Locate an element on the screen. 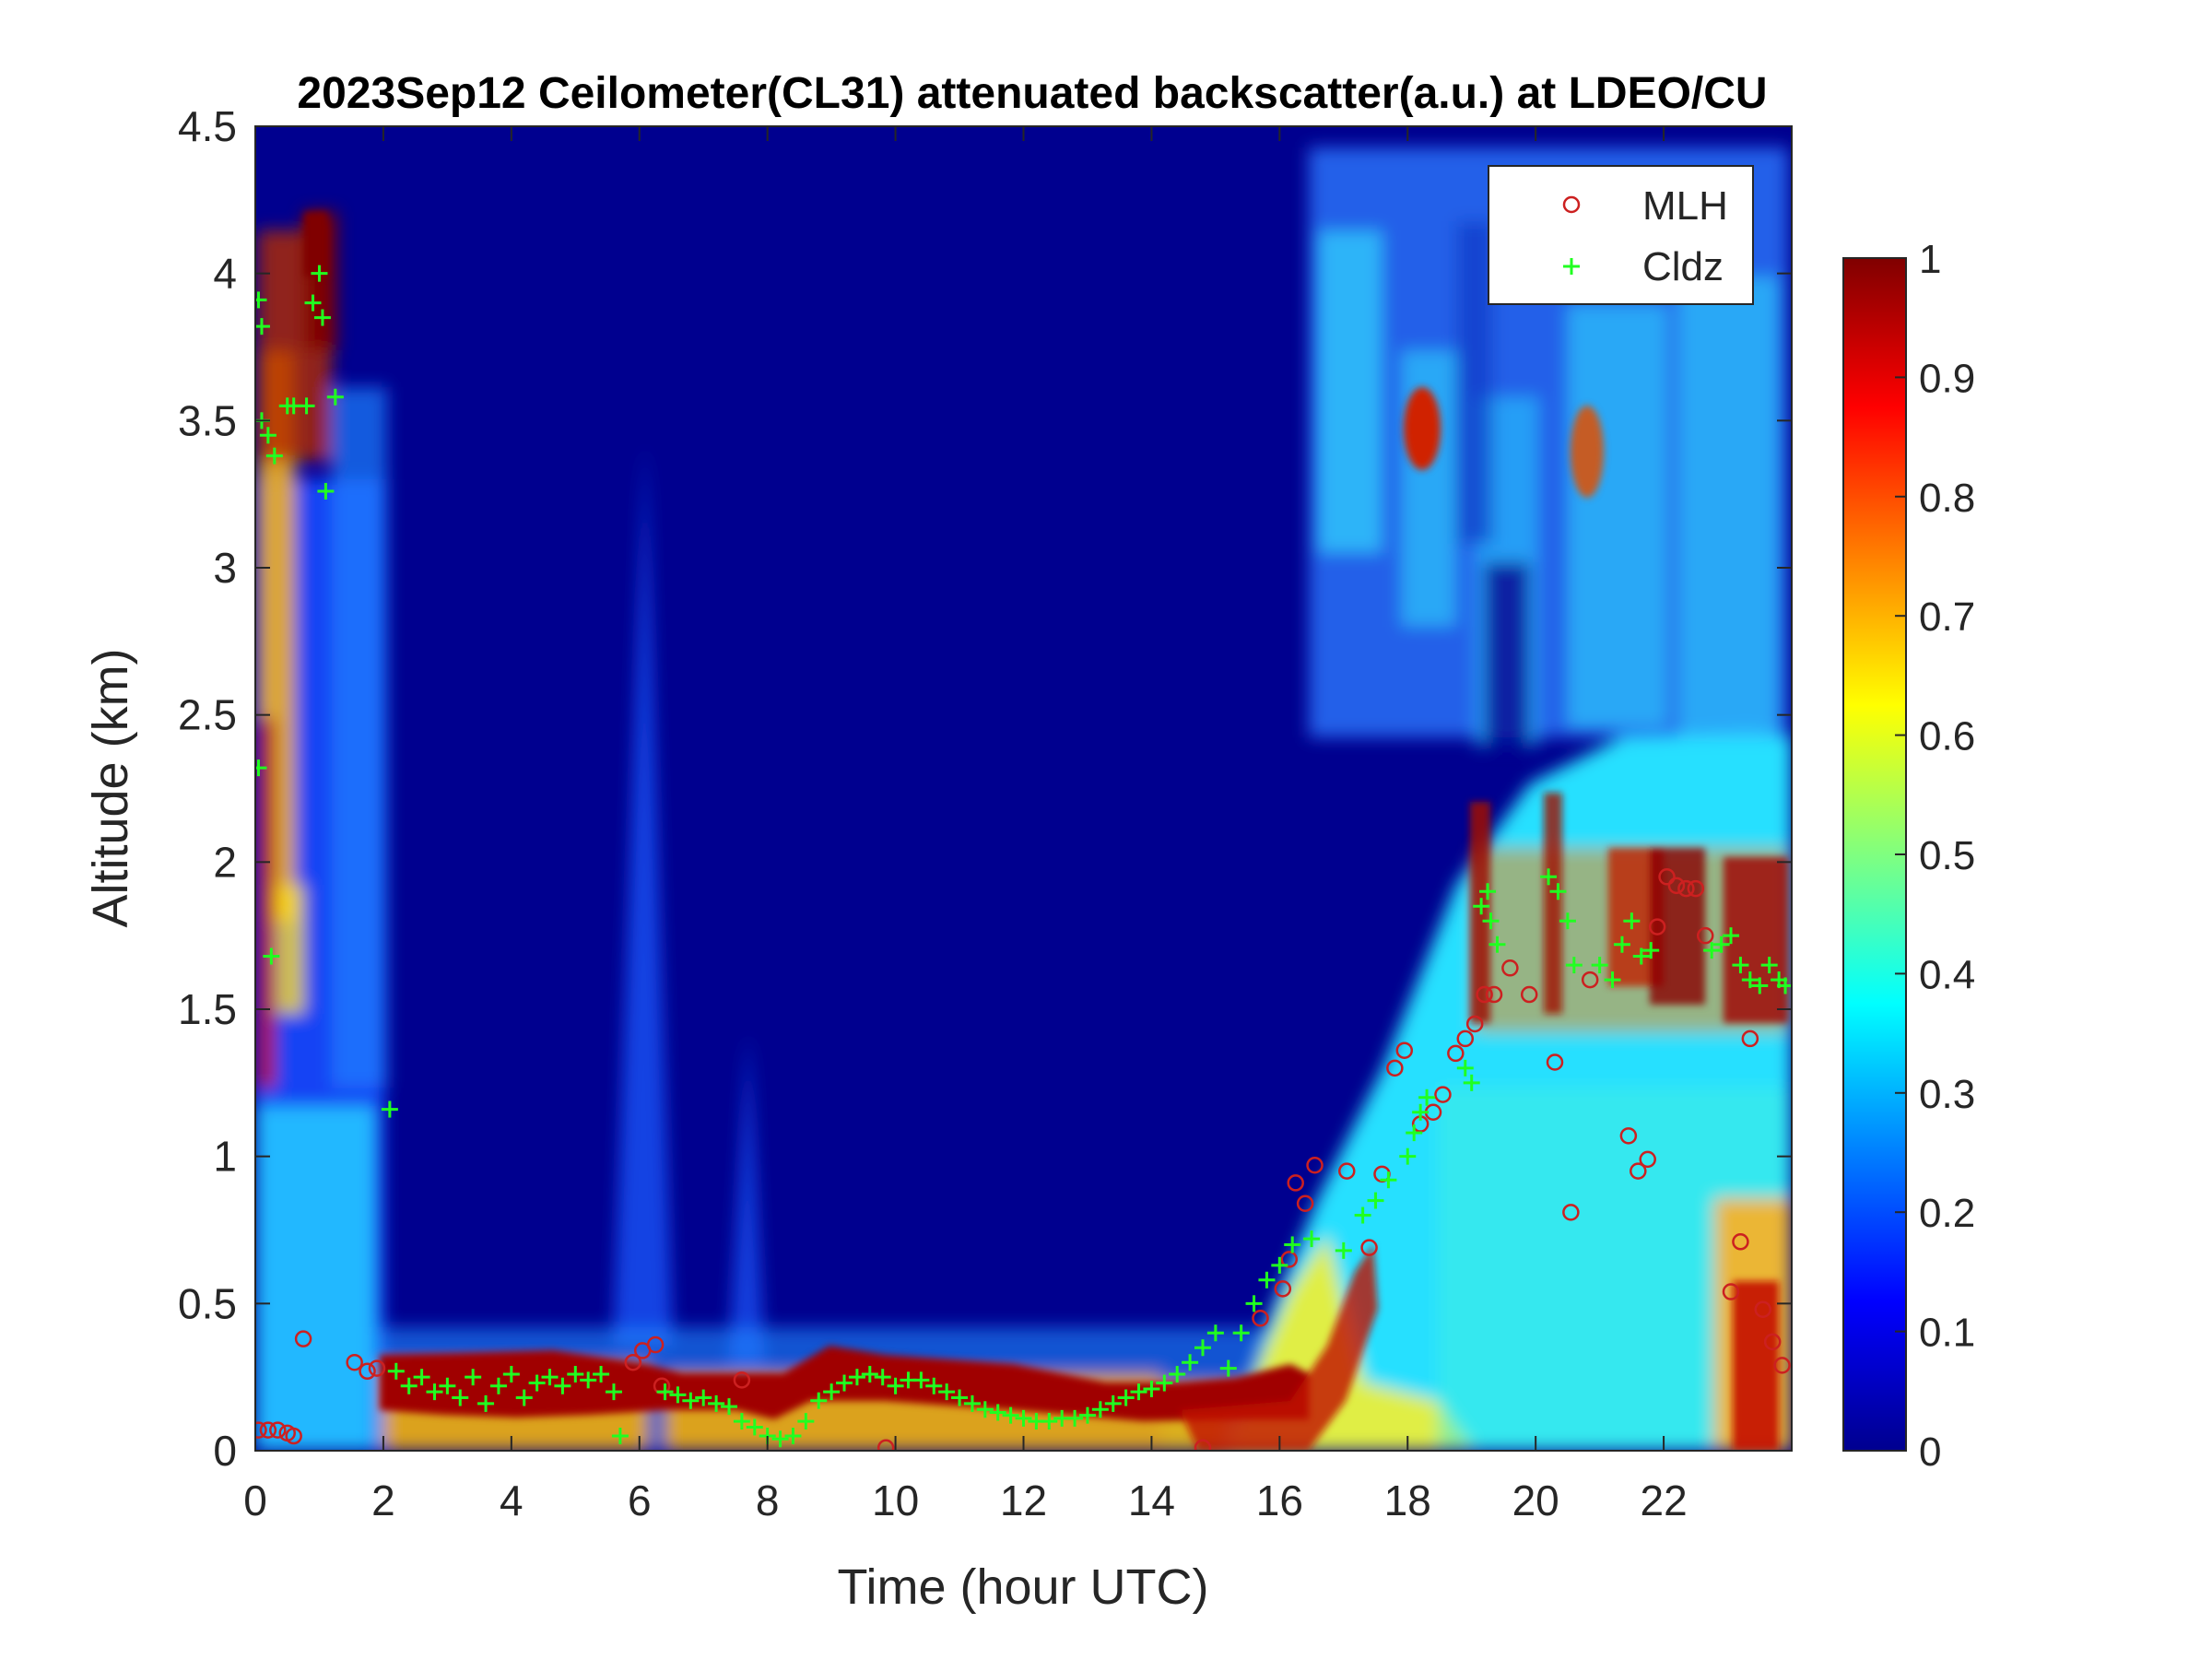  y-tick-label: 0.5 is located at coordinates (207, 1303).